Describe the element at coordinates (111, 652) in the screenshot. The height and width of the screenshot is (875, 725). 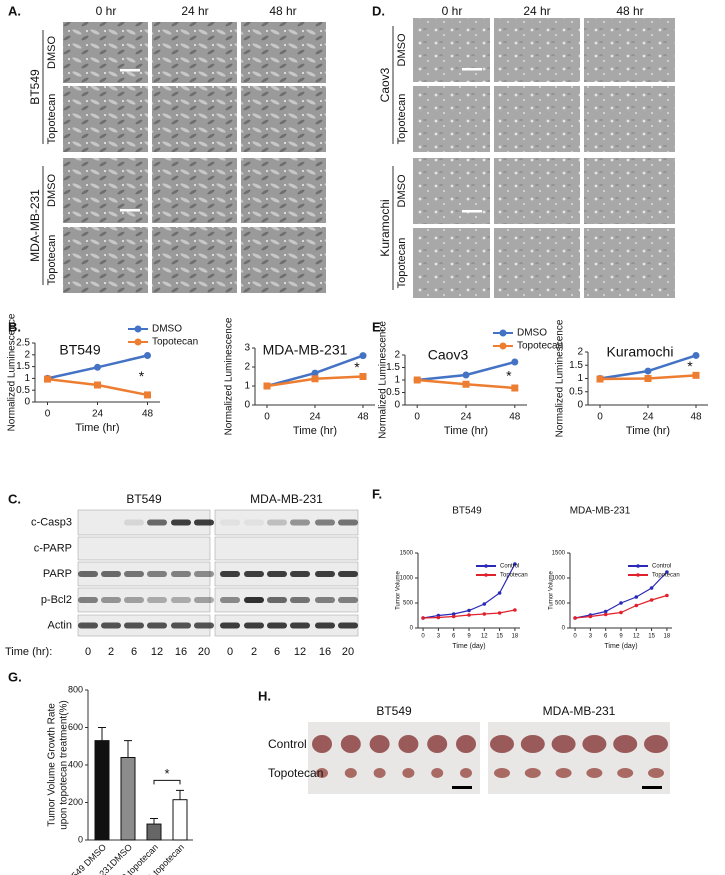
I see `time-tick: 2` at that location.